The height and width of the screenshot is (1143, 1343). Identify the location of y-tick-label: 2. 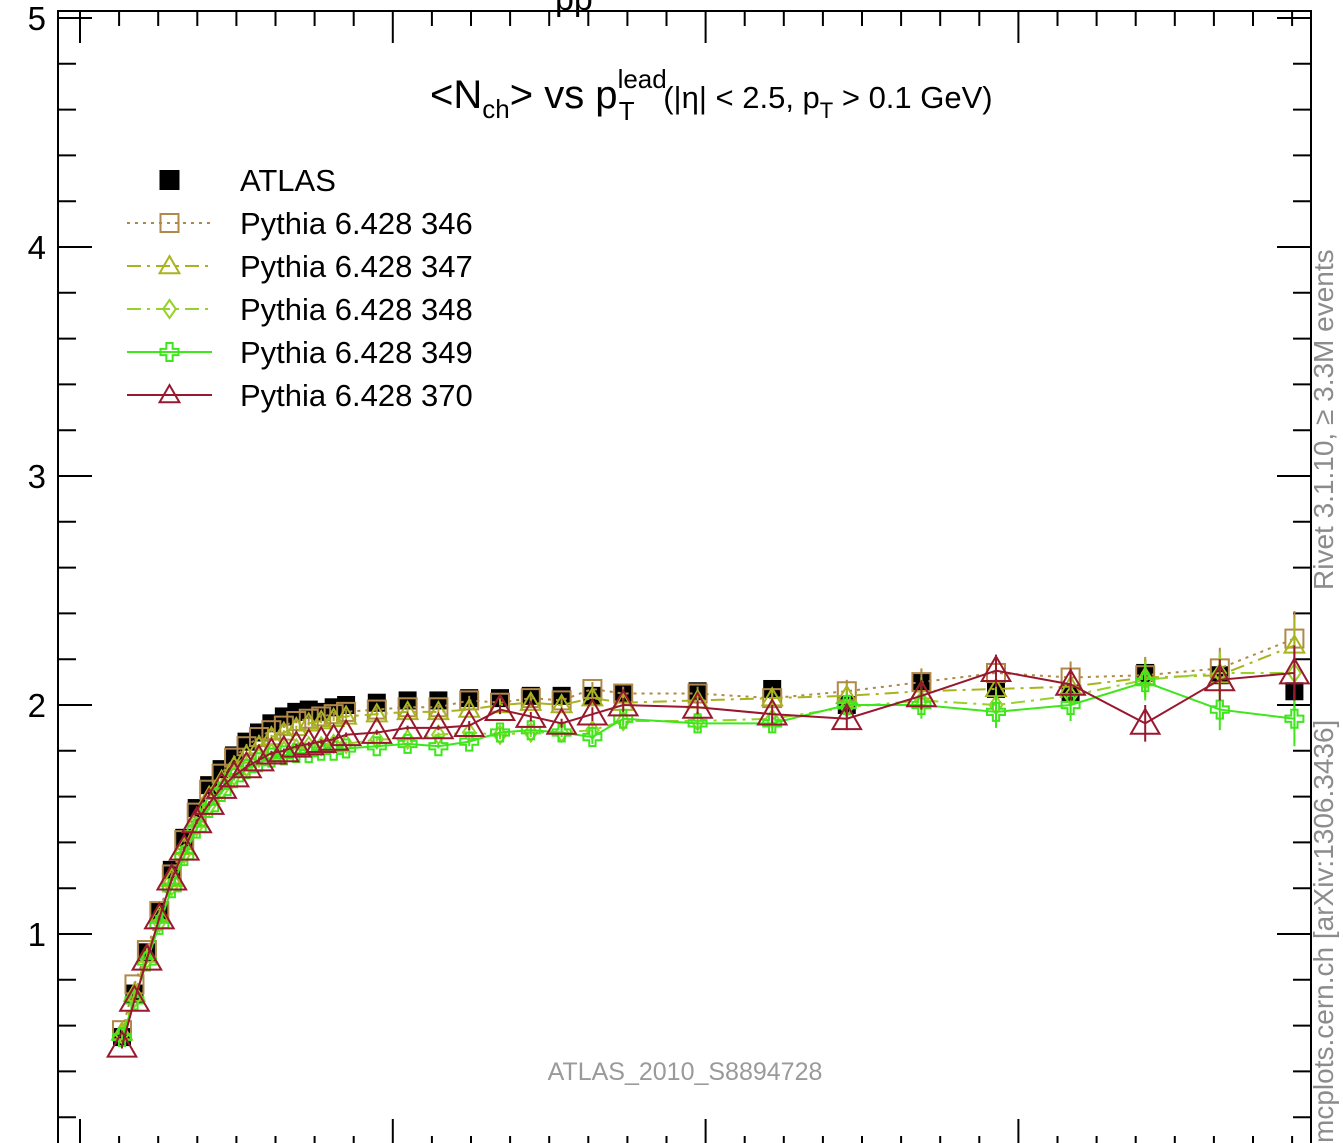
(37, 705).